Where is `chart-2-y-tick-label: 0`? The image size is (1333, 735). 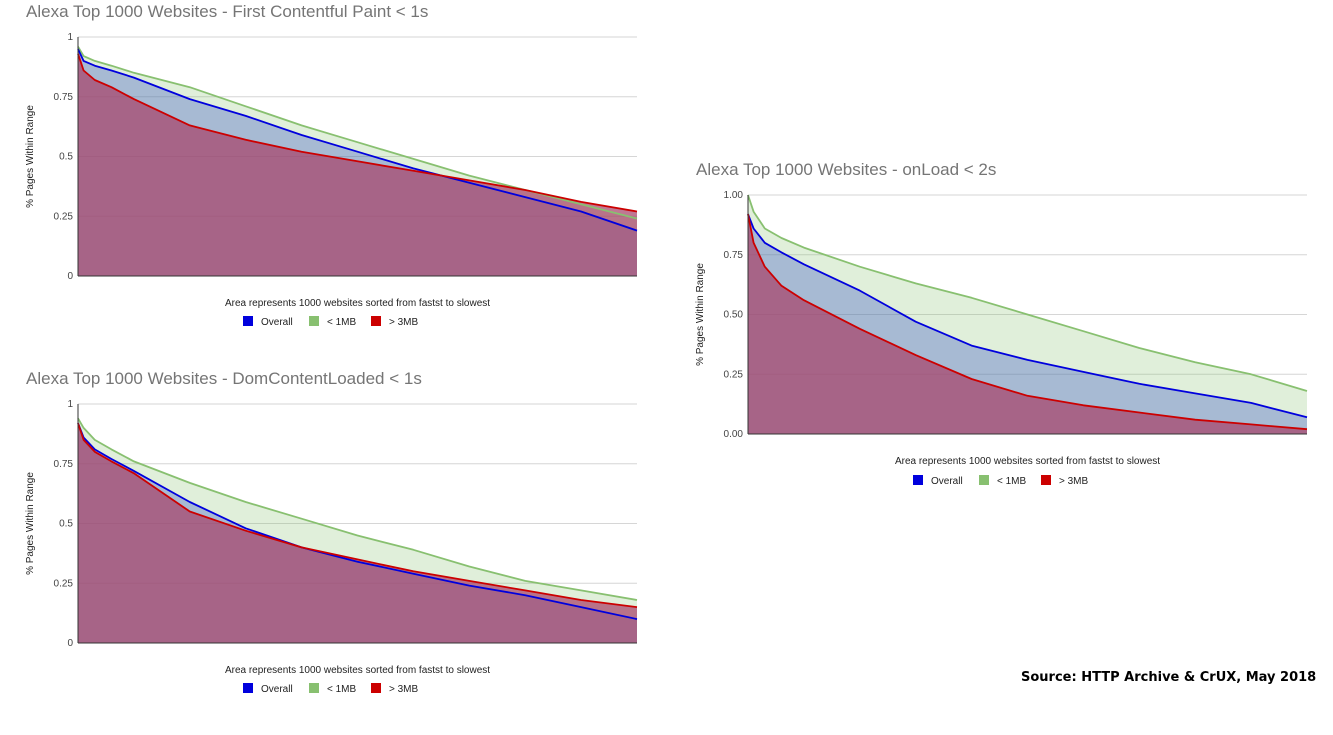
chart-2-y-tick-label: 0 is located at coordinates (70, 643).